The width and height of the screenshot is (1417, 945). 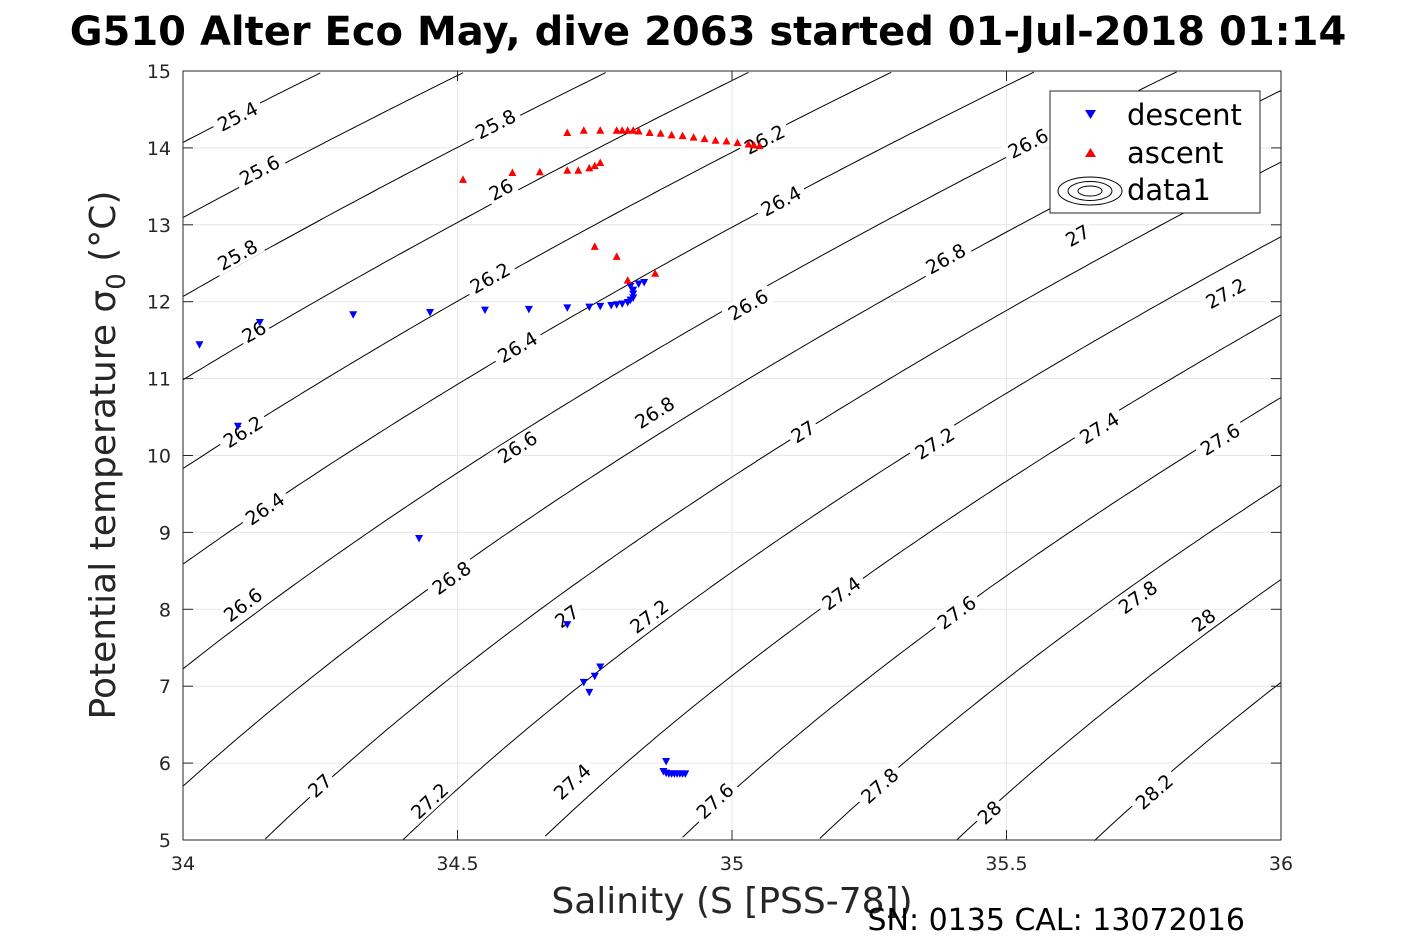 I want to click on y-tick-label: 13, so click(x=159, y=226).